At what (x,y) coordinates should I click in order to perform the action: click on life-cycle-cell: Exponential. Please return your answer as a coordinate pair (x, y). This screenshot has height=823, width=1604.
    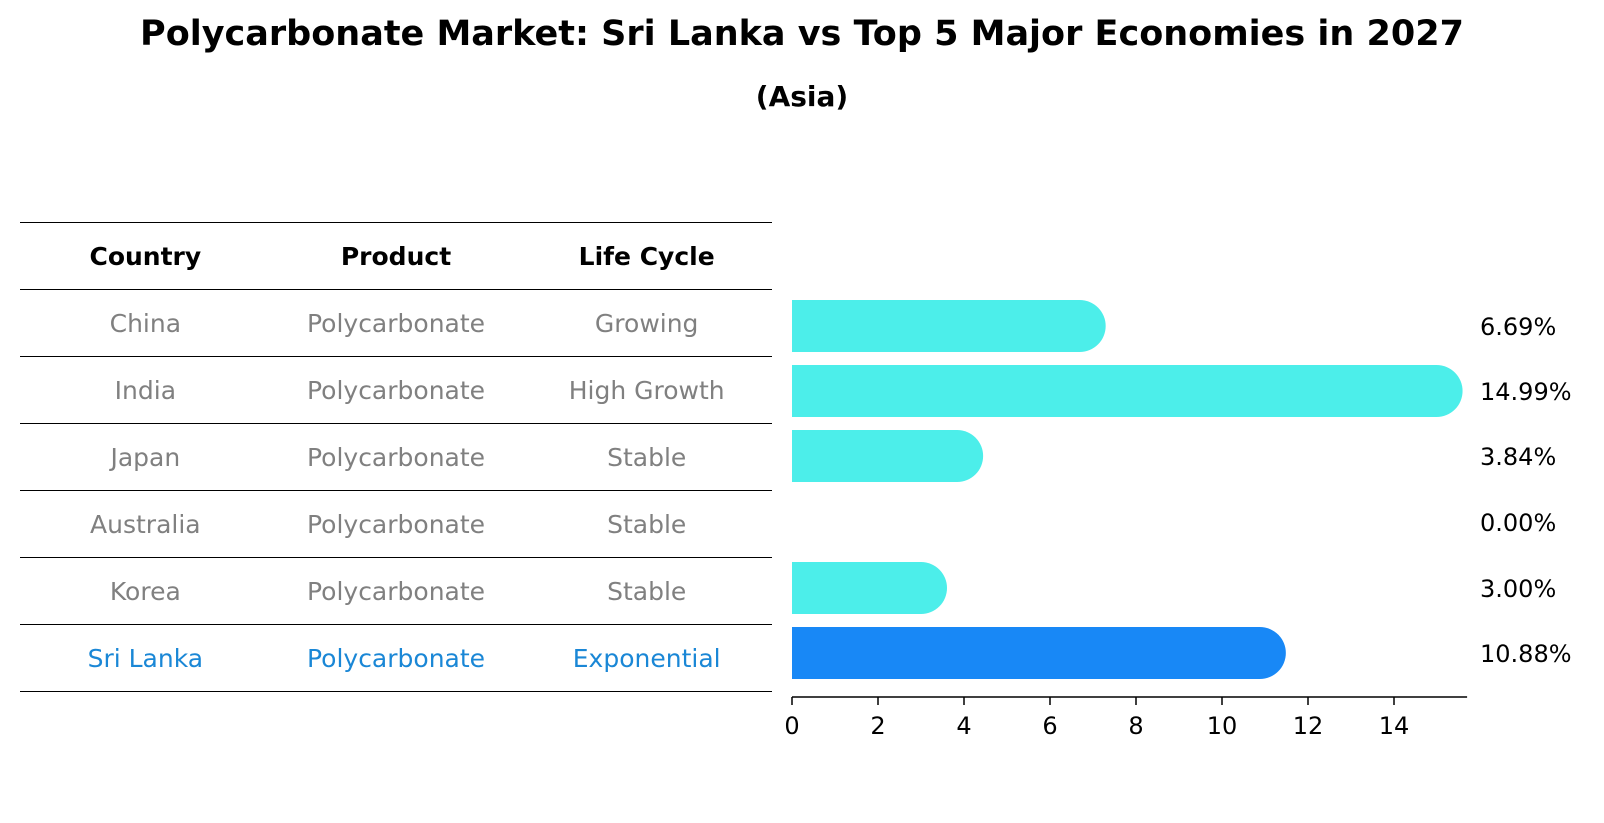
    Looking at the image, I should click on (646, 658).